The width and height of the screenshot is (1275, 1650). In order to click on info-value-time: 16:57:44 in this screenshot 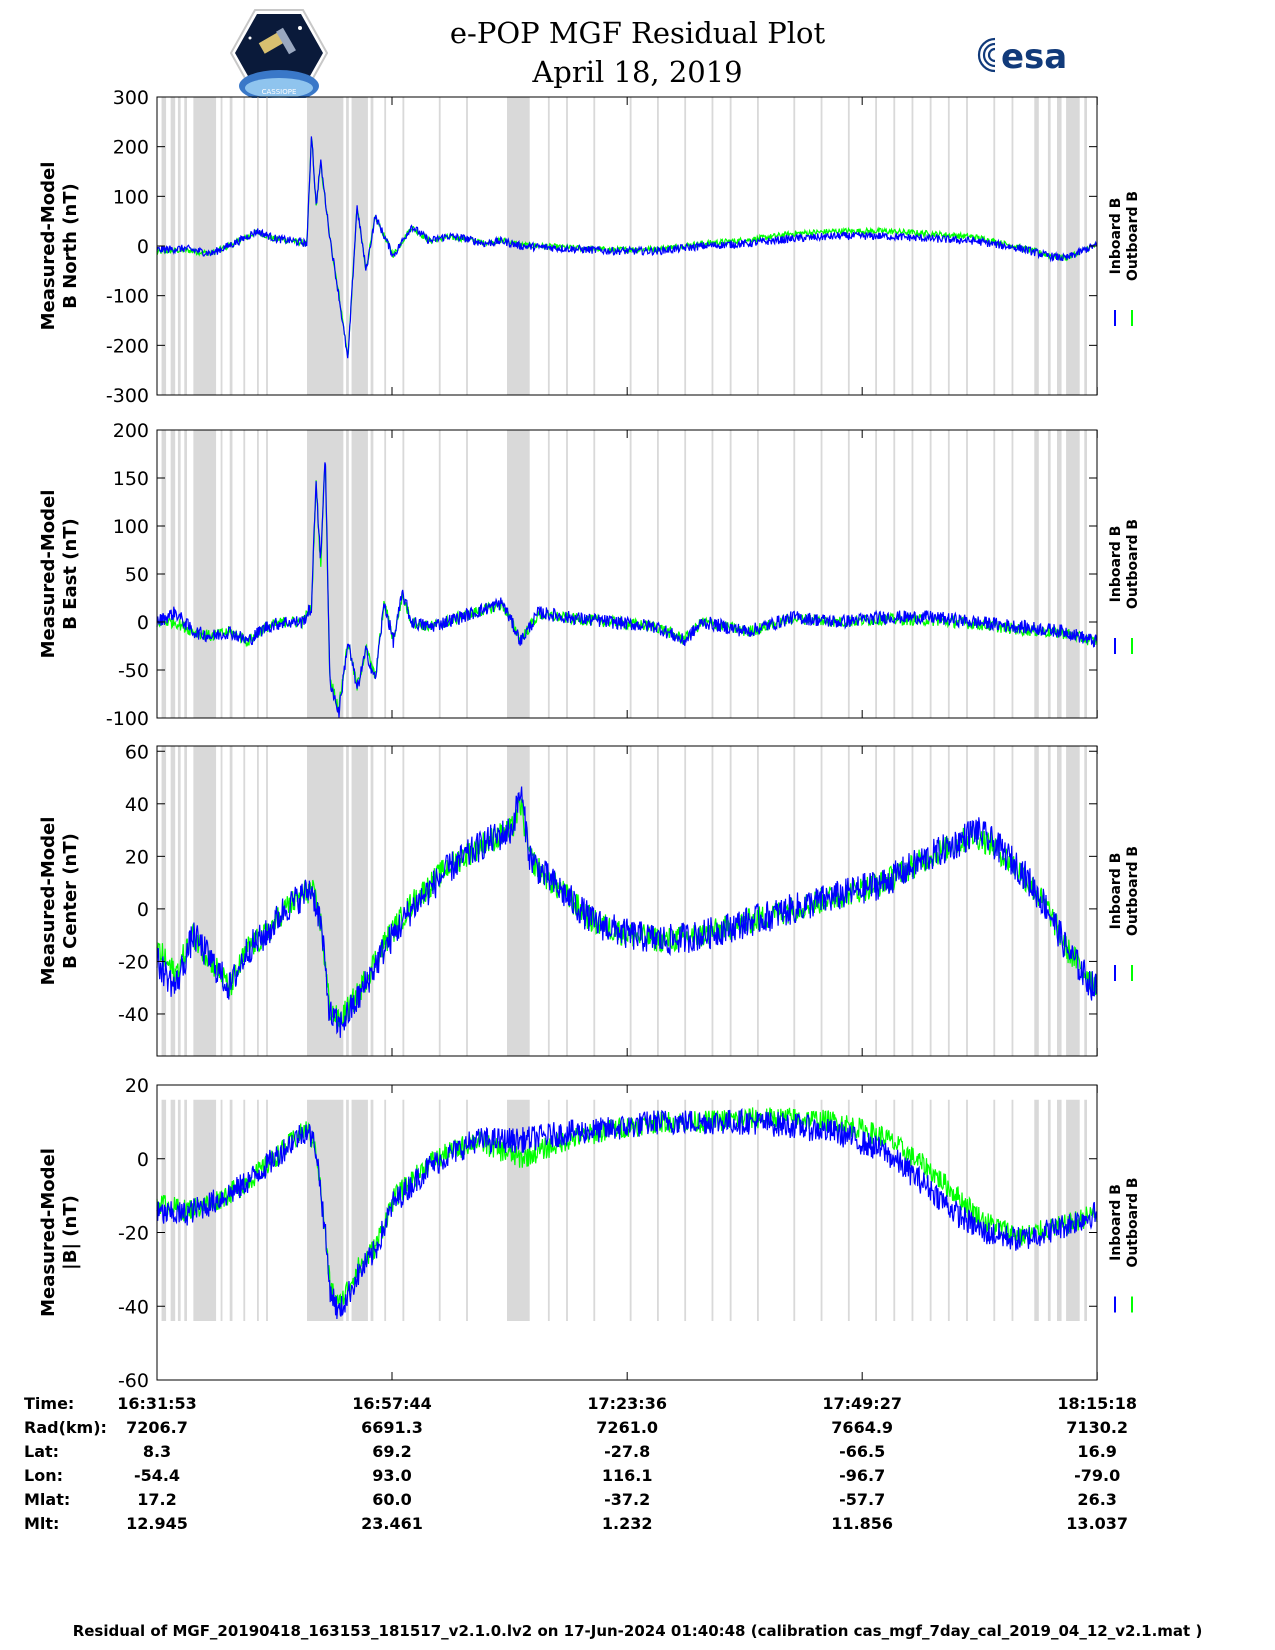, I will do `click(392, 1403)`.